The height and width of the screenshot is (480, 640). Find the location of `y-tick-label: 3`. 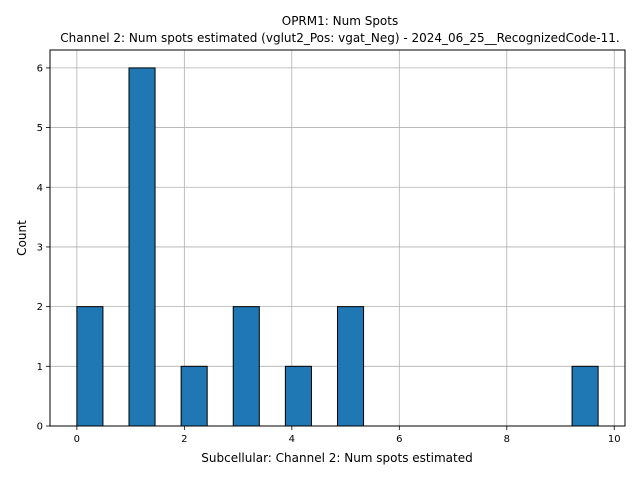

y-tick-label: 3 is located at coordinates (40, 247).